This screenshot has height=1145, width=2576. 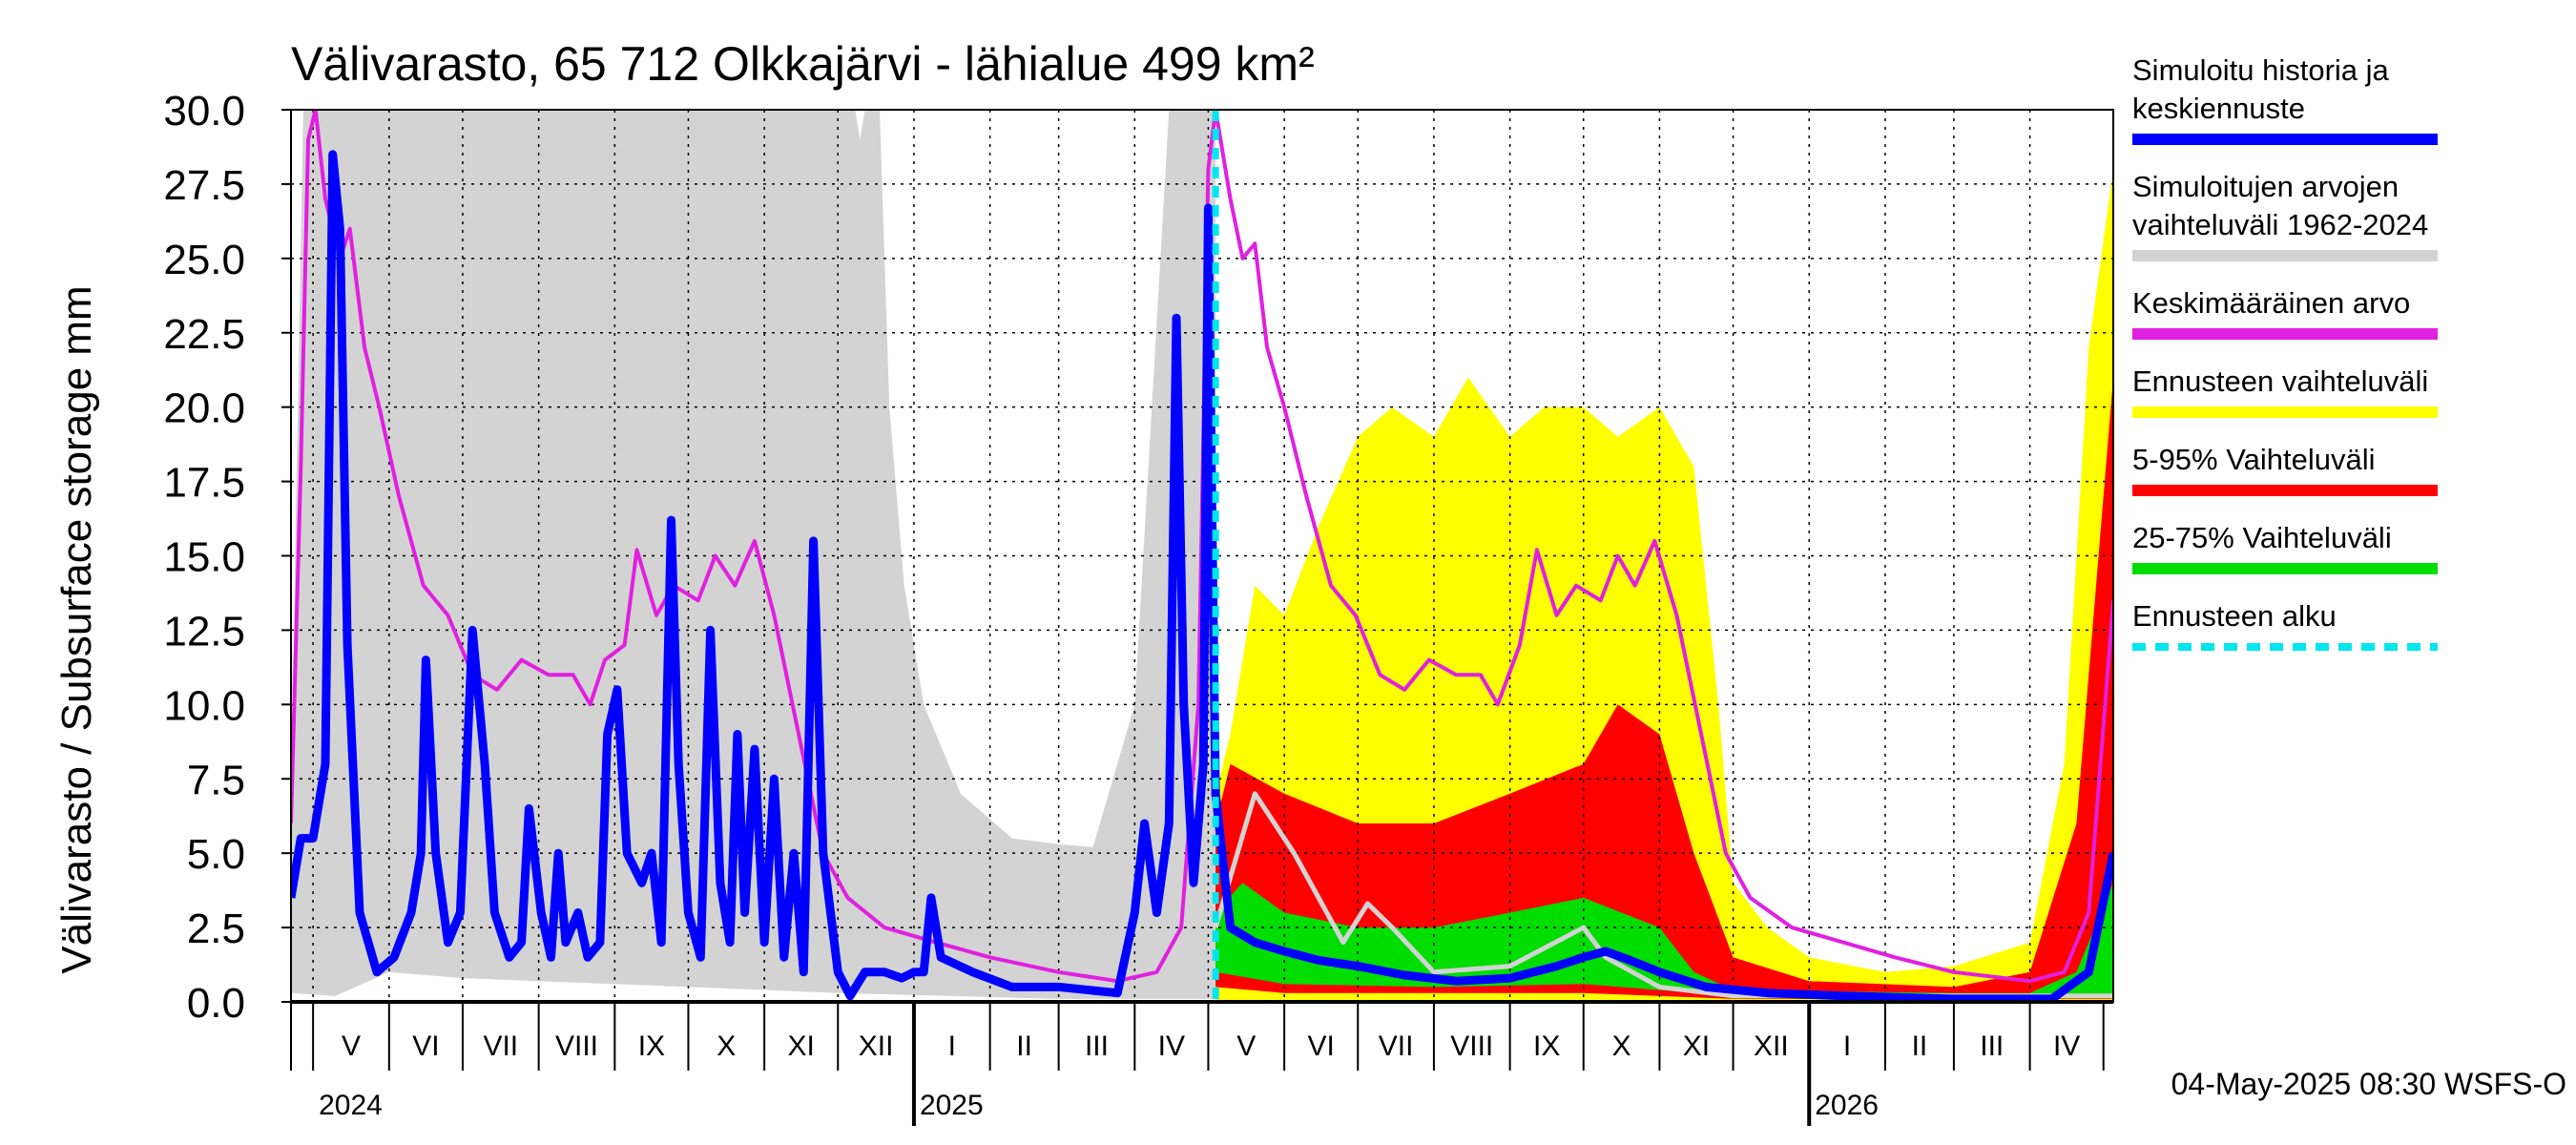 What do you see at coordinates (204, 631) in the screenshot?
I see `y-tick-label-5: 12.5` at bounding box center [204, 631].